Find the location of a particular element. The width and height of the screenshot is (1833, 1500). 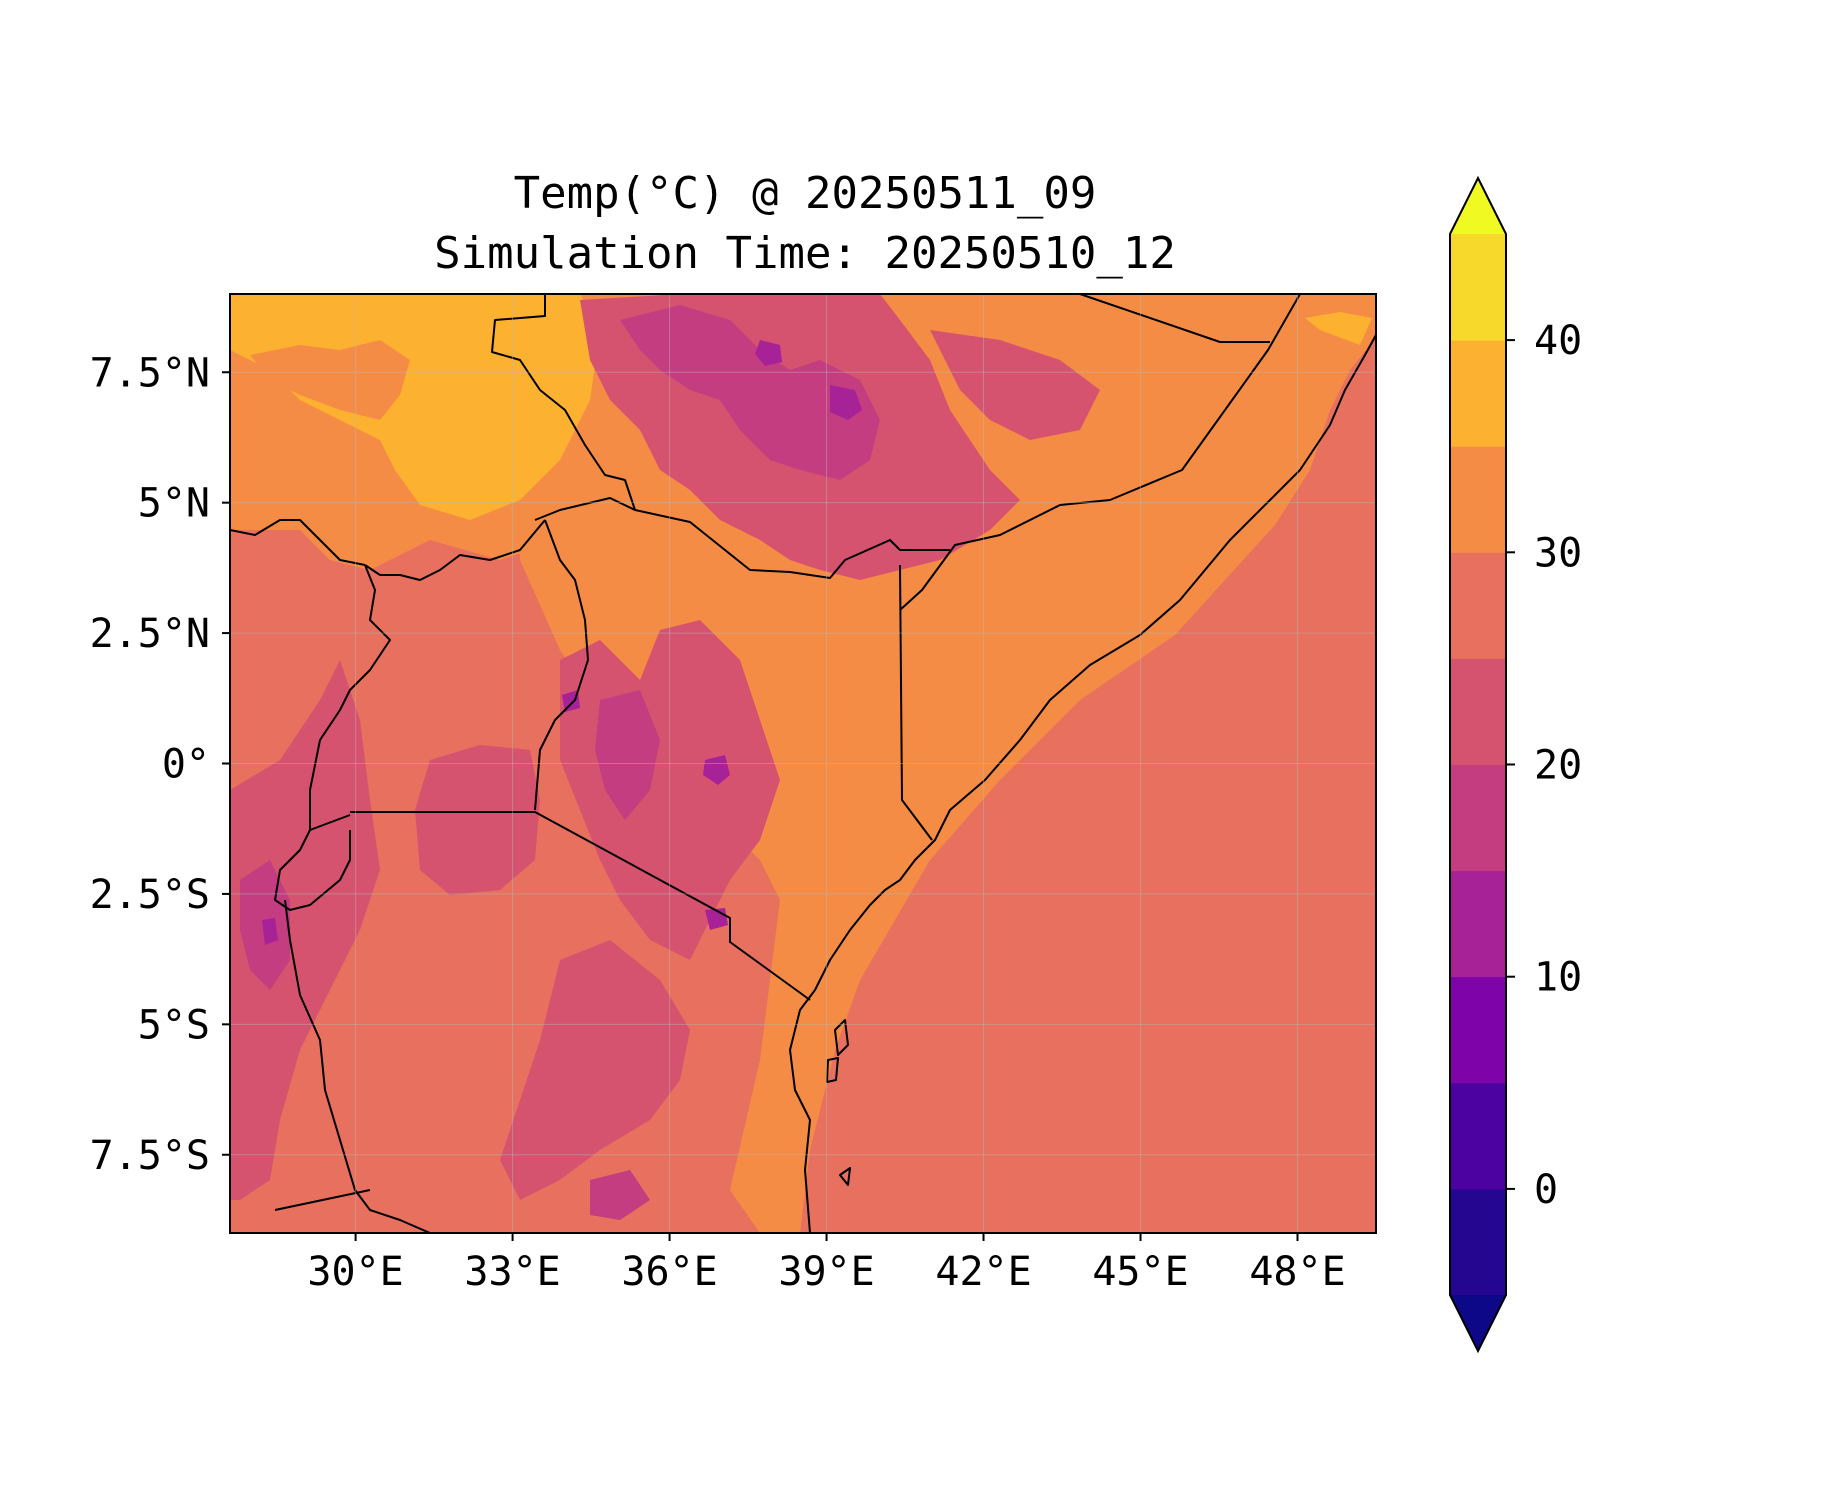

lat-tick-label: 0° is located at coordinates (186, 765).